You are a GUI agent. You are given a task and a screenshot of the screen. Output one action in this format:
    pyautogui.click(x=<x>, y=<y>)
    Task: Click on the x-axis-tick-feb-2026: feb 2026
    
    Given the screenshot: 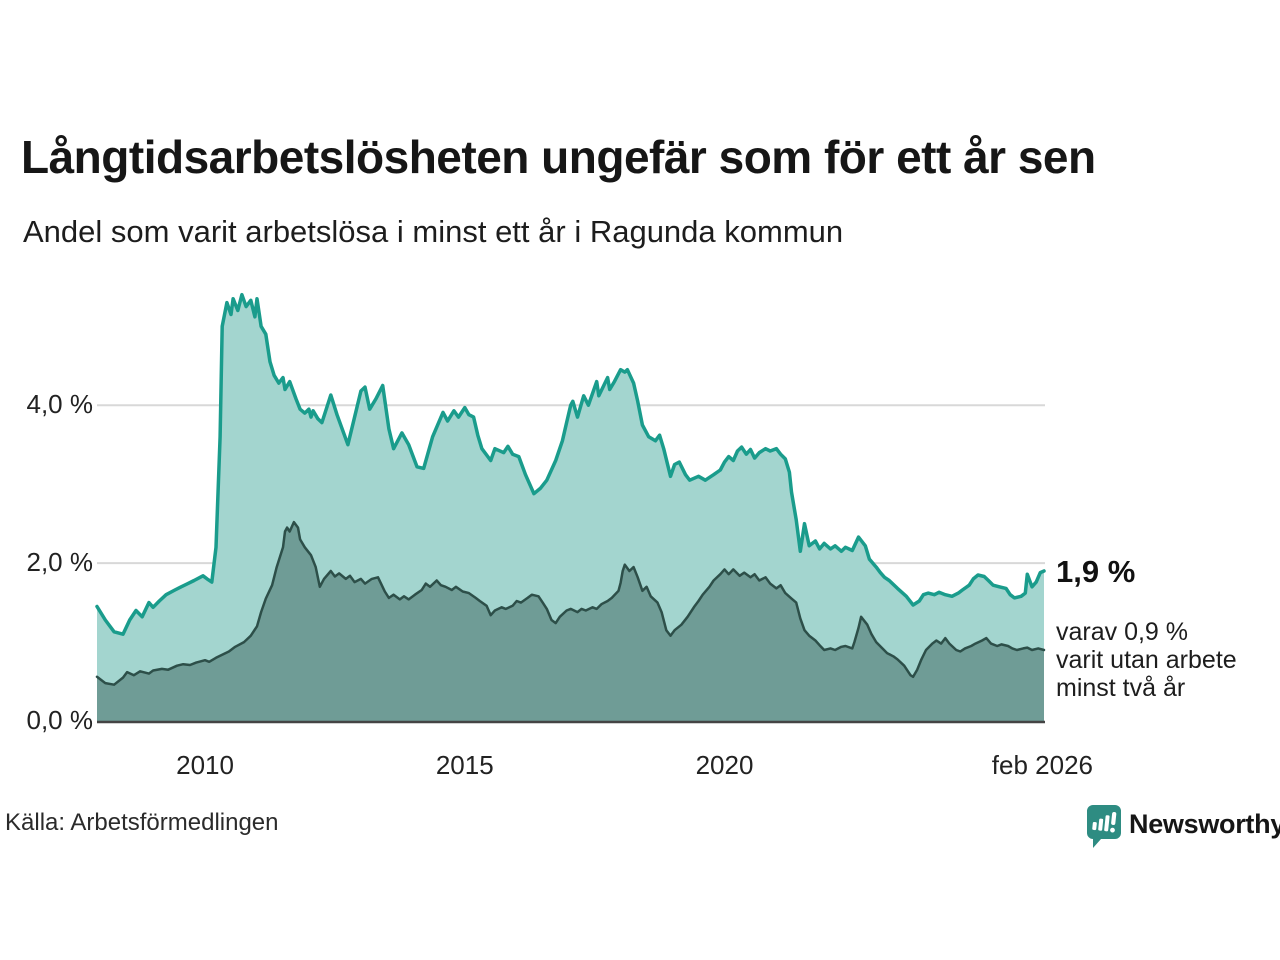 What is the action you would take?
    pyautogui.click(x=1042, y=765)
    